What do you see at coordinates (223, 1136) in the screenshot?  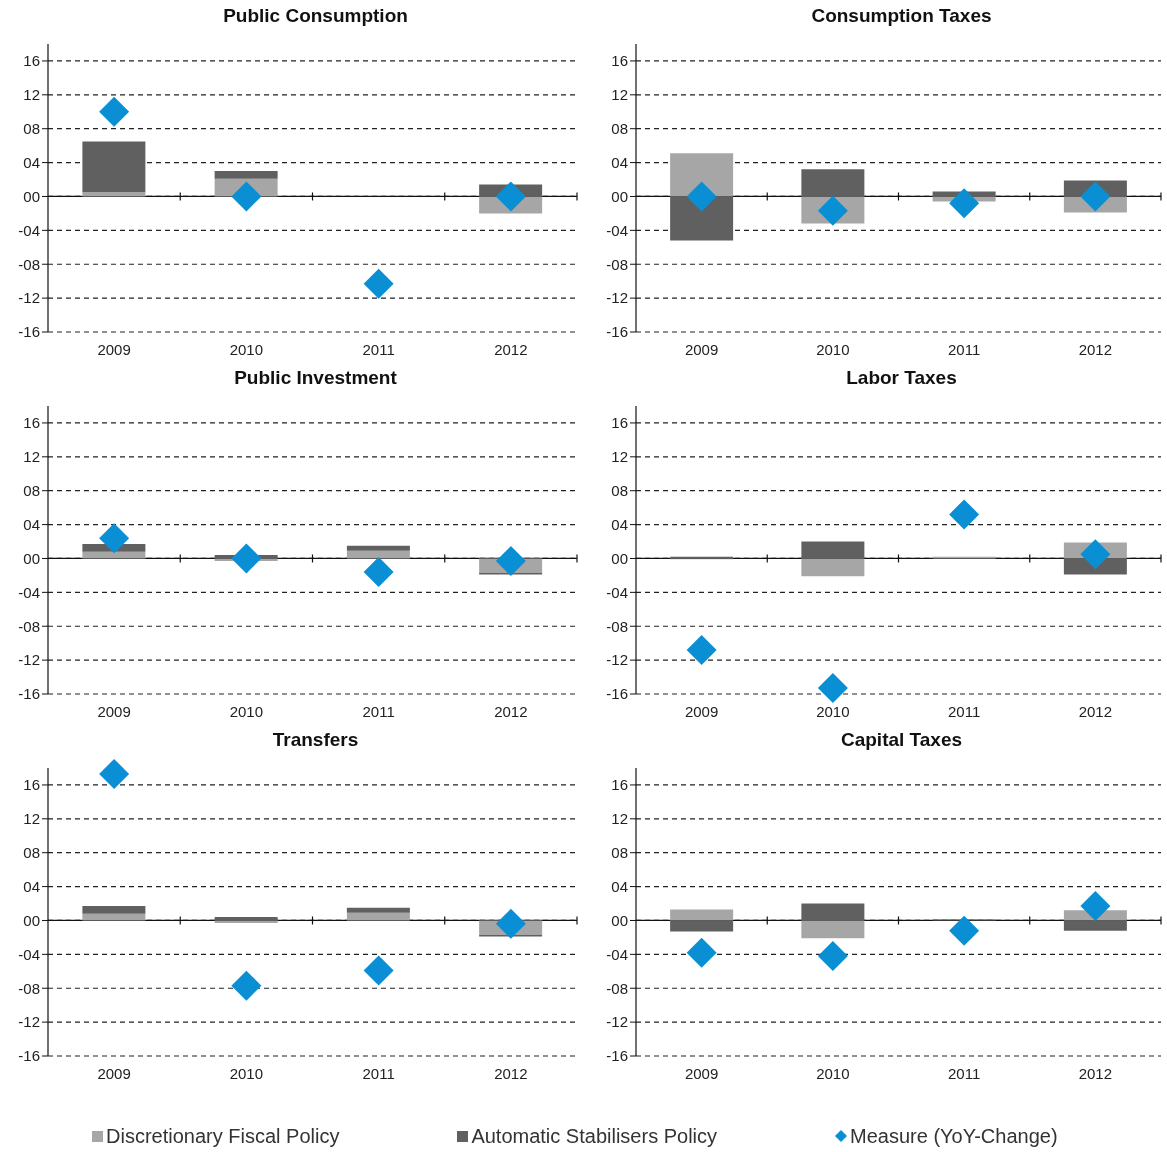 I see `legend-label: Discretionary Fiscal Policy` at bounding box center [223, 1136].